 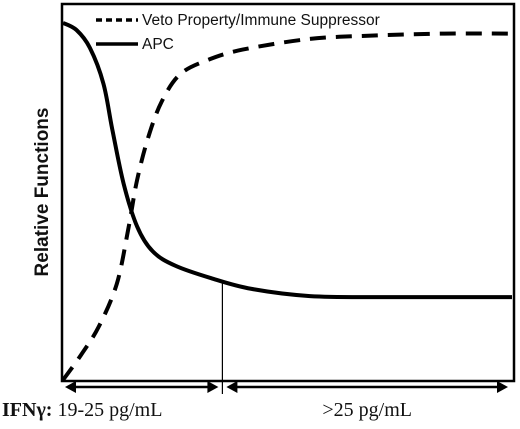 I want to click on y-axis-label: Relative Functions, so click(x=42, y=192).